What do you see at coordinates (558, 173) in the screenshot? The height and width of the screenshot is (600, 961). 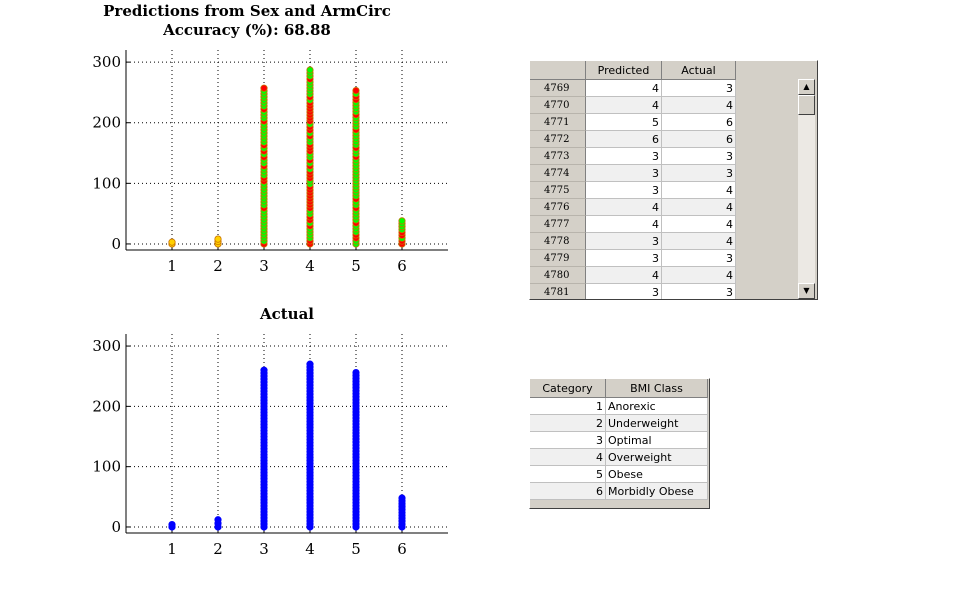 I see `row-header: 4774` at bounding box center [558, 173].